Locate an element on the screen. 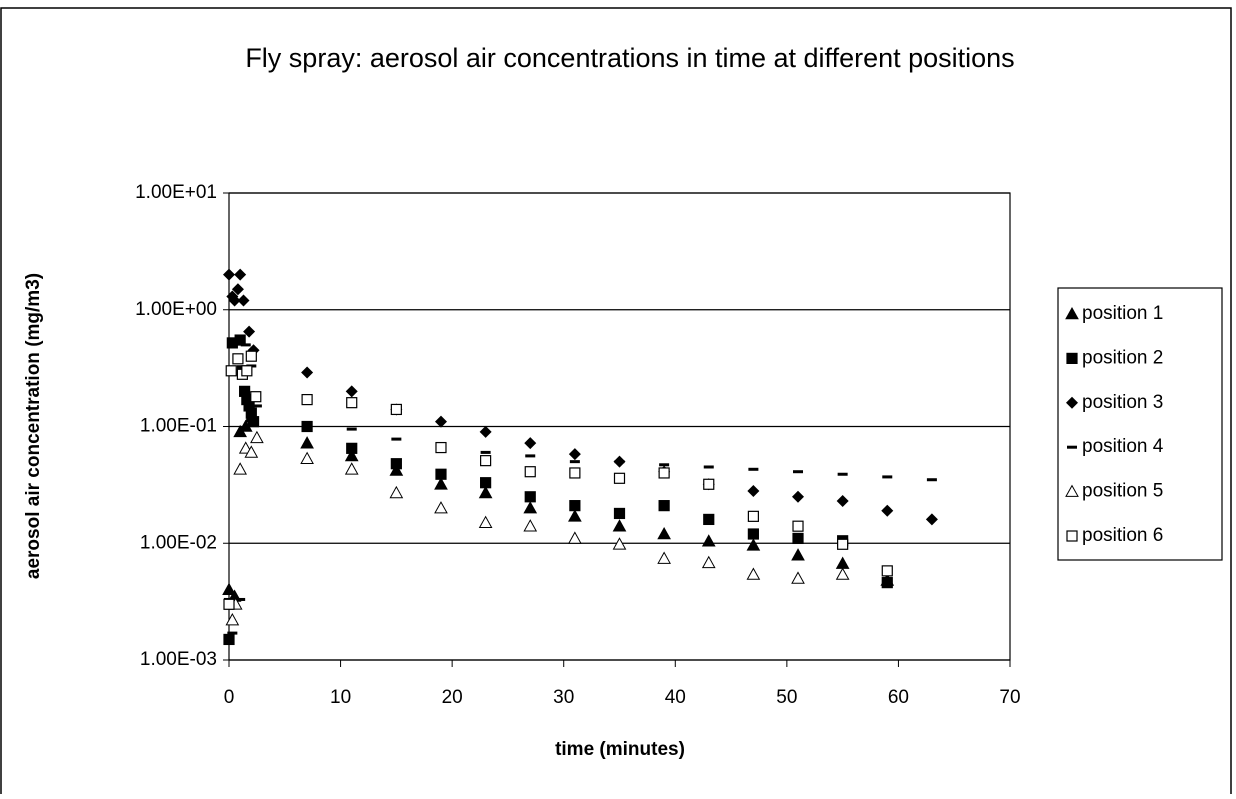 The width and height of the screenshot is (1236, 799). legend-label: position 6 is located at coordinates (1122, 535).